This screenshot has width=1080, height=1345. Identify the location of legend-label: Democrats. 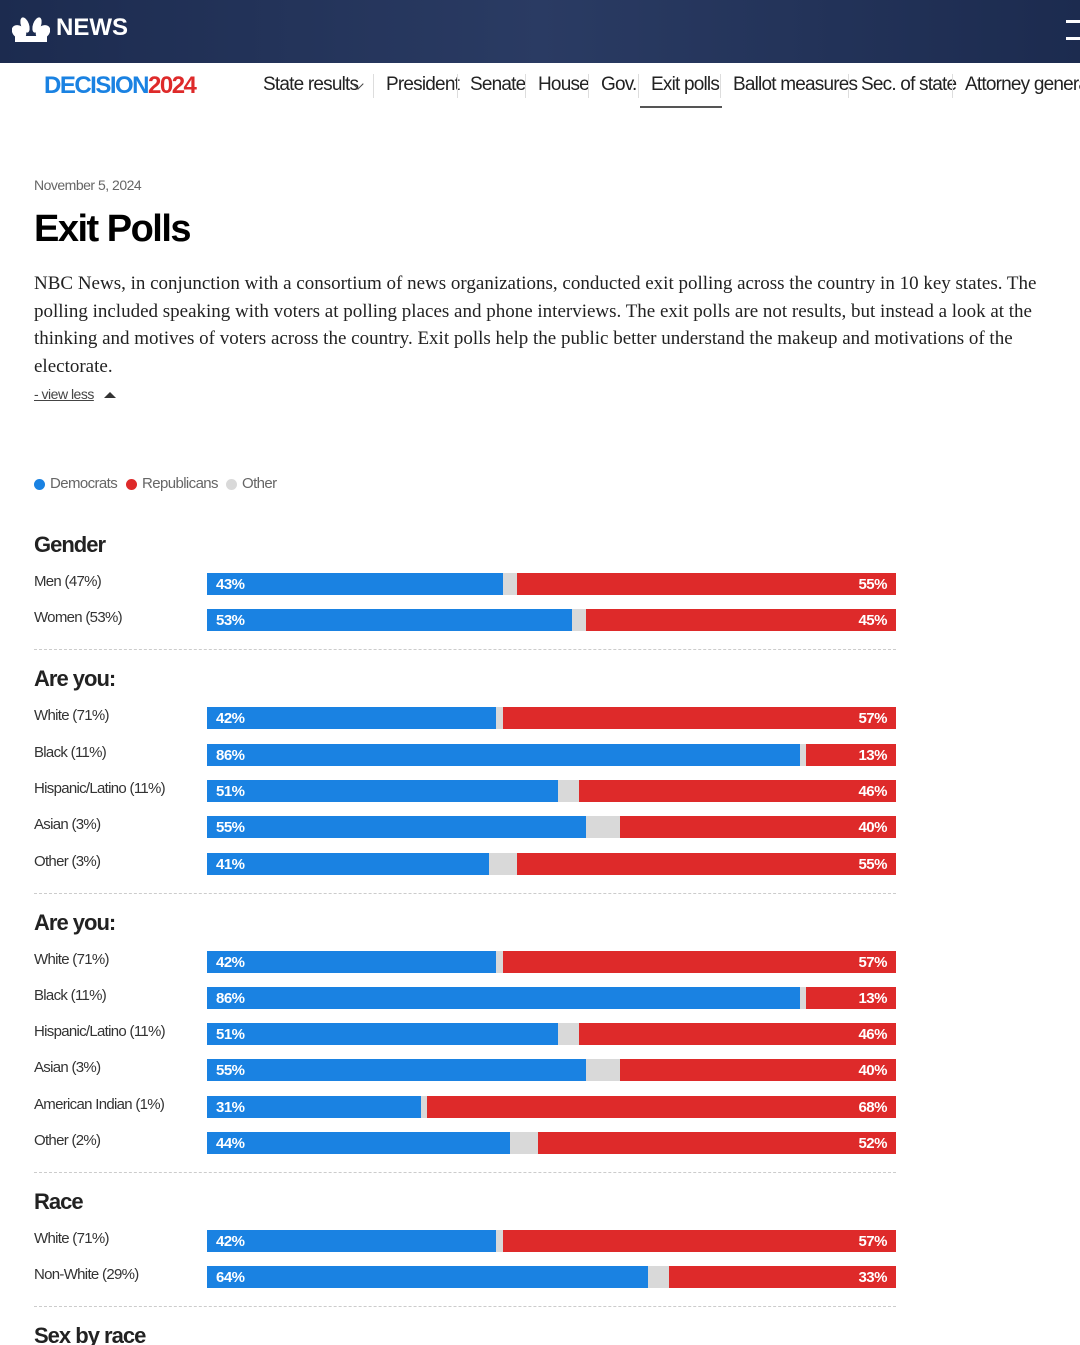
(84, 483).